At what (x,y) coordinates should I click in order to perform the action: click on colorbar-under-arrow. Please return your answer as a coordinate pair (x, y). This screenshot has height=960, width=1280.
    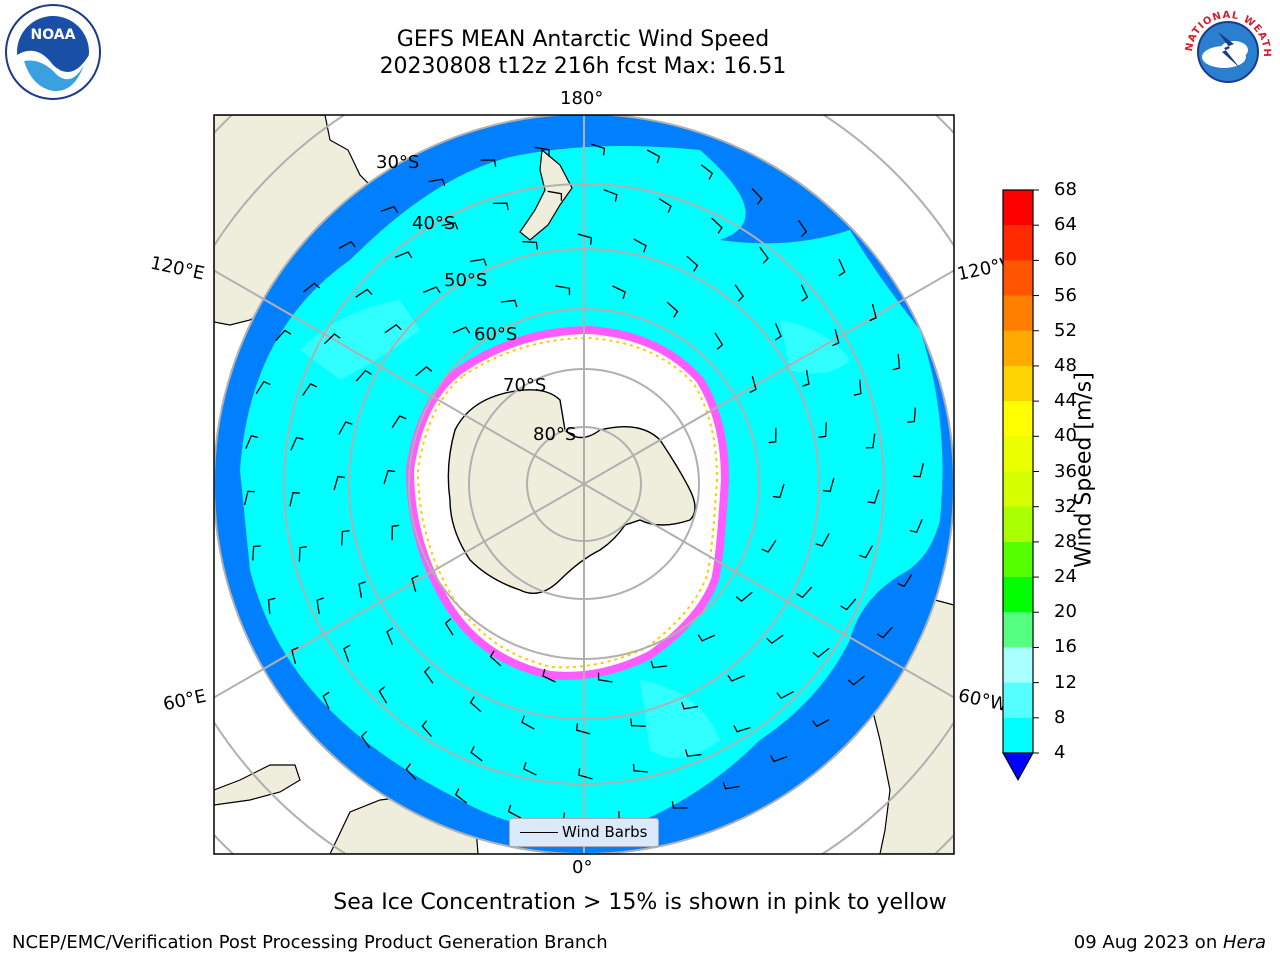
    Looking at the image, I should click on (1018, 767).